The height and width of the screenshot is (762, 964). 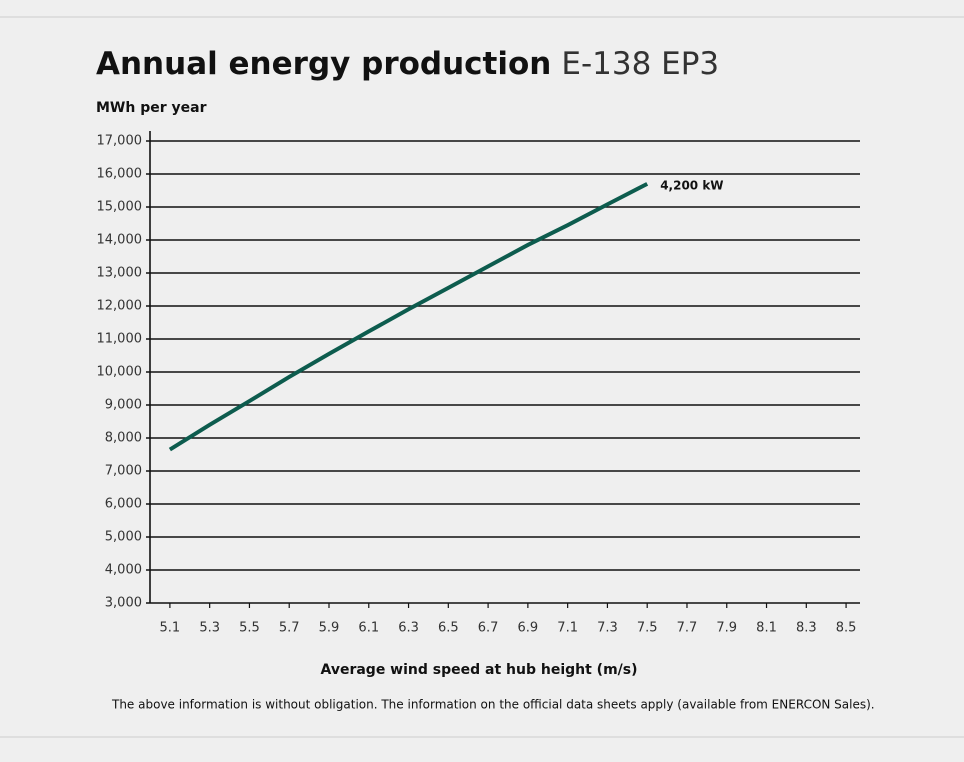 I want to click on y-tick-label: 5,000, so click(x=123, y=537).